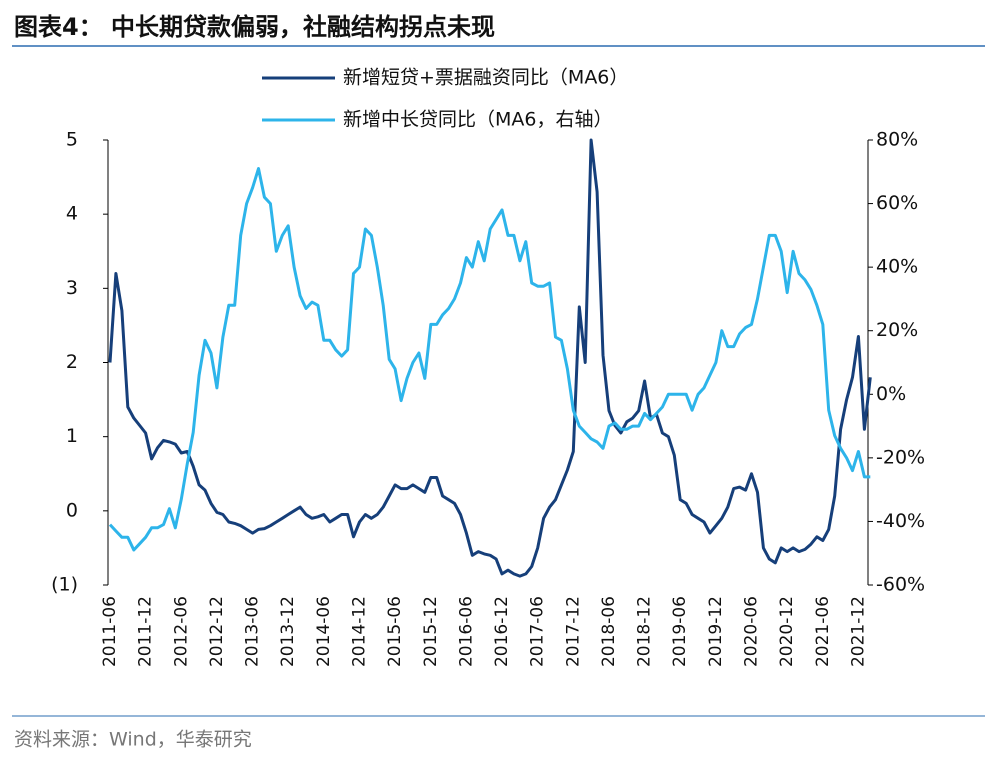  I want to click on y-tick-label: 3, so click(72, 288).